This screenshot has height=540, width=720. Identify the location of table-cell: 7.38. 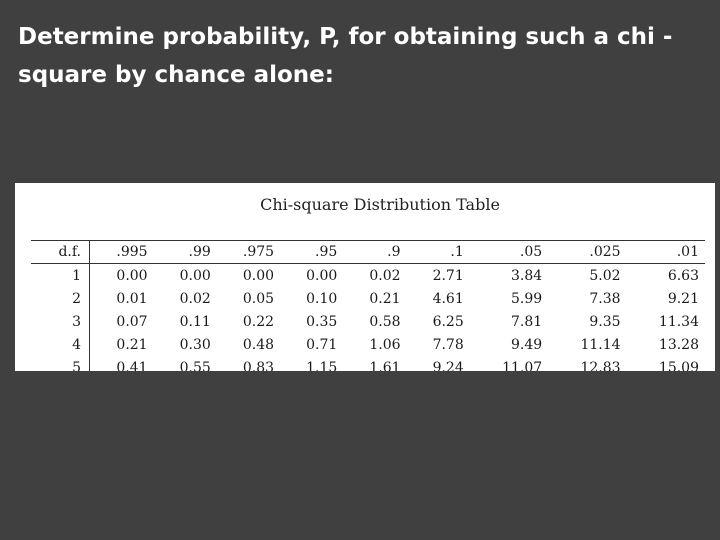
(605, 298).